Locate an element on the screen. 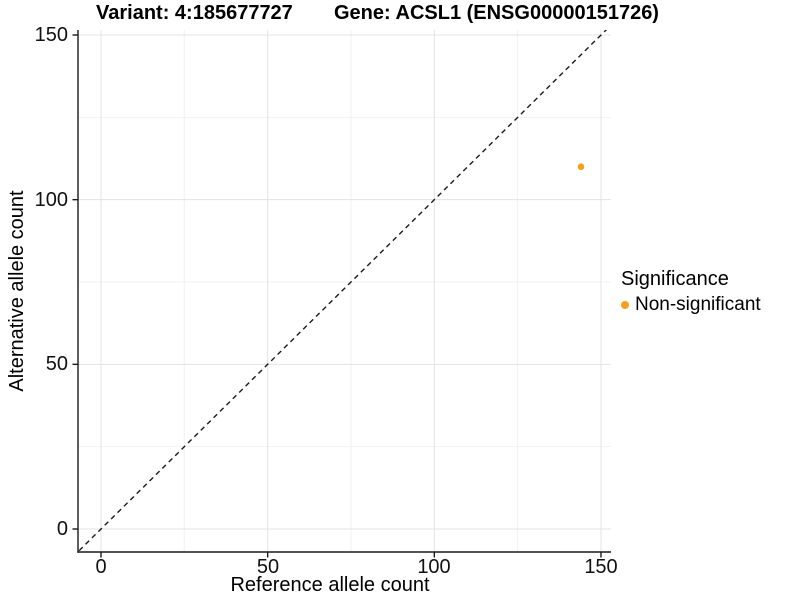 This screenshot has width=800, height=600. y-tick-label-150: 150 is located at coordinates (51, 35).